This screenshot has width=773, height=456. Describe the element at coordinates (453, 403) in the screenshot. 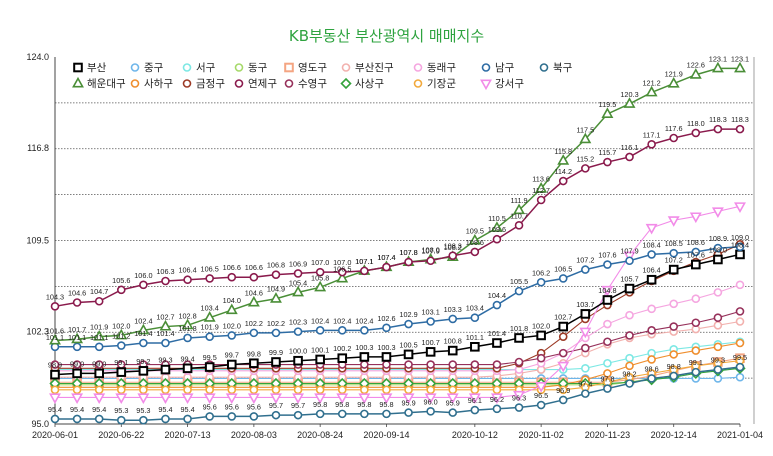

I see `data-label: 95.9` at that location.